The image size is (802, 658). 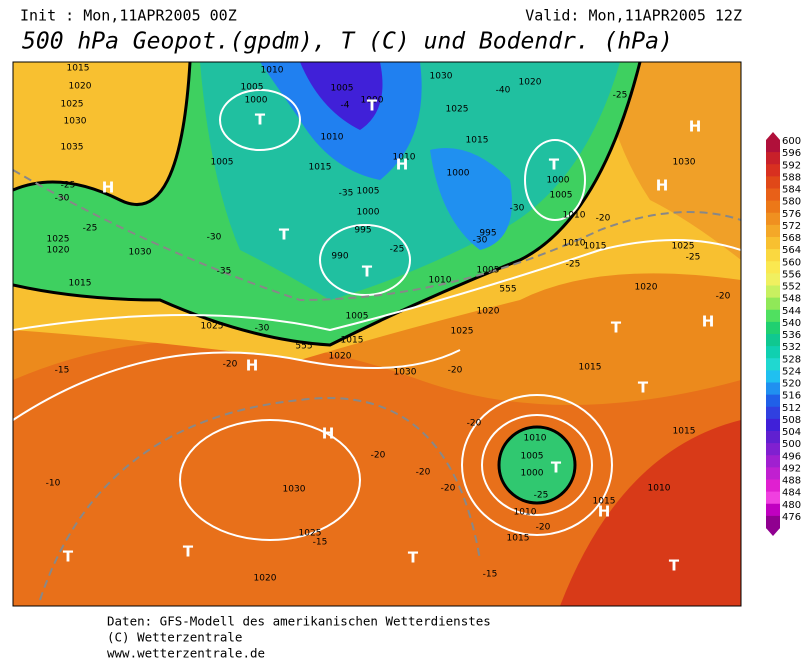 I want to click on colorbar-label: 596, so click(x=791, y=153).